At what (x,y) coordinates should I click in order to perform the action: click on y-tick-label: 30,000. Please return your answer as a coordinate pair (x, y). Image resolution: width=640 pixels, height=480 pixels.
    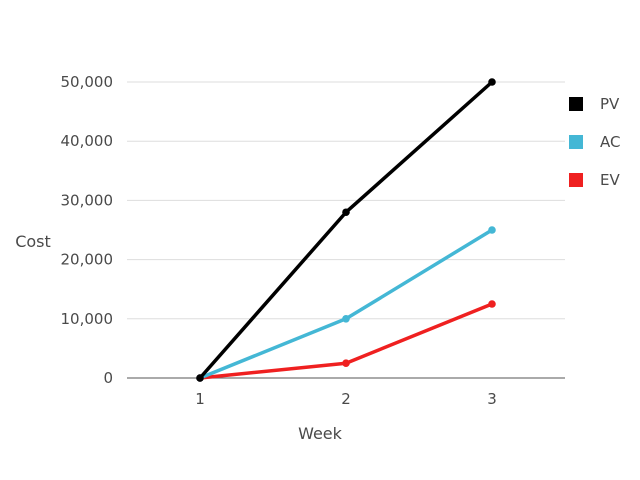
    Looking at the image, I should click on (87, 200).